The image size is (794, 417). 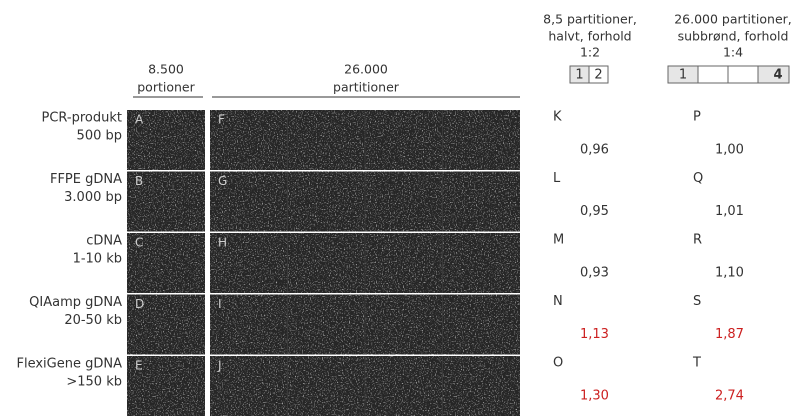 I want to click on panel-letter: J, so click(x=219, y=366).